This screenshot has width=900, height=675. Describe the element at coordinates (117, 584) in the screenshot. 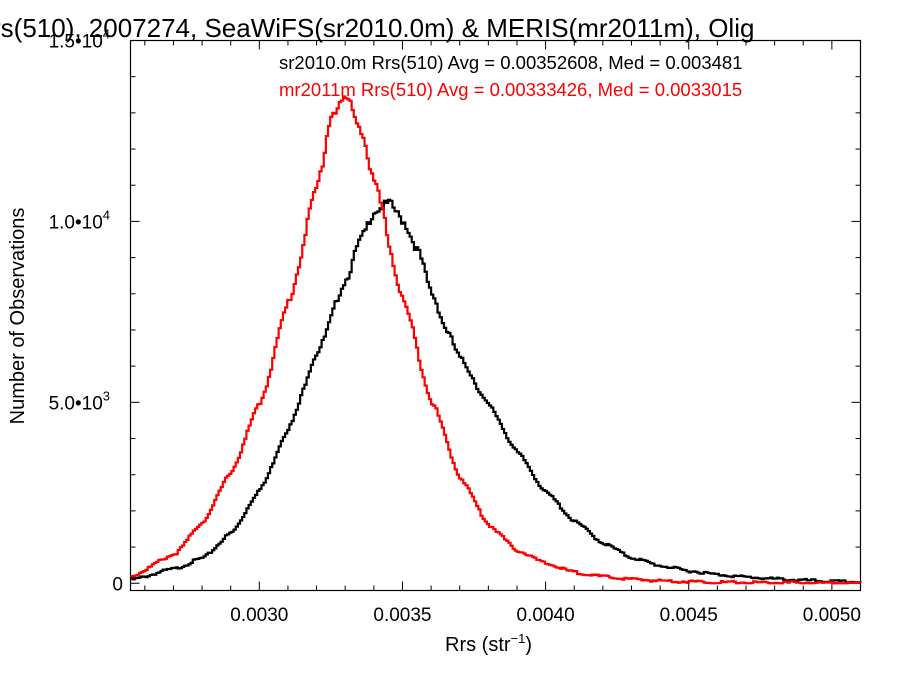

I see `y-tick-label: 0` at that location.